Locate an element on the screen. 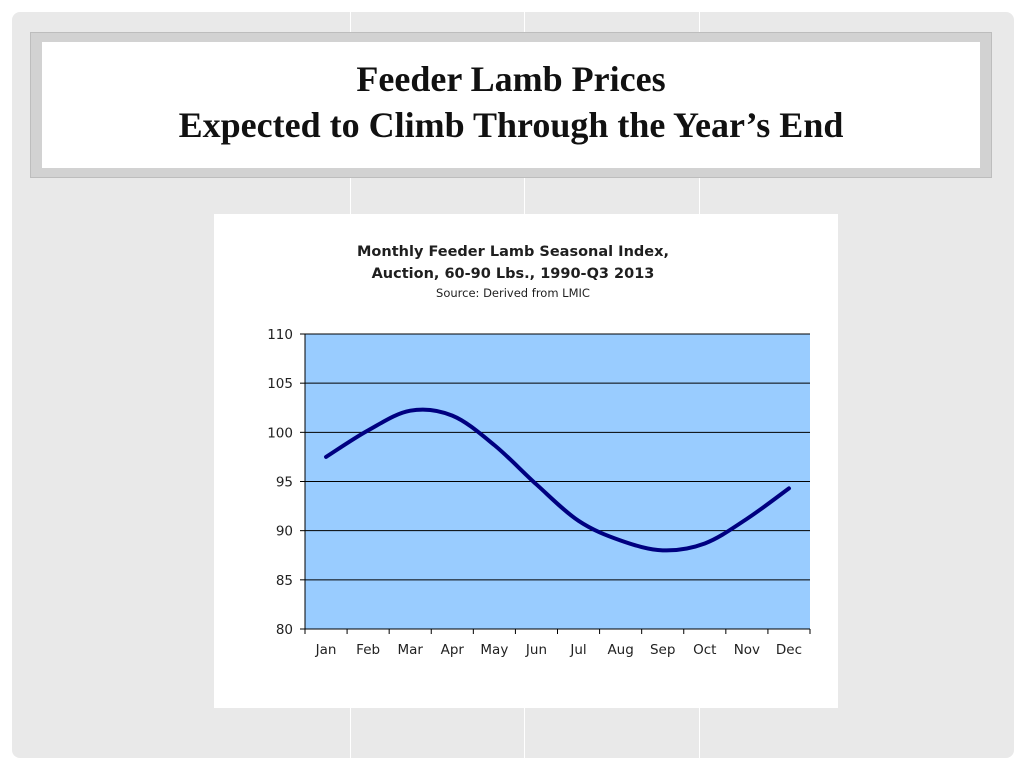 Image resolution: width=1024 pixels, height=768 pixels. y-tick-label: 95 is located at coordinates (284, 483).